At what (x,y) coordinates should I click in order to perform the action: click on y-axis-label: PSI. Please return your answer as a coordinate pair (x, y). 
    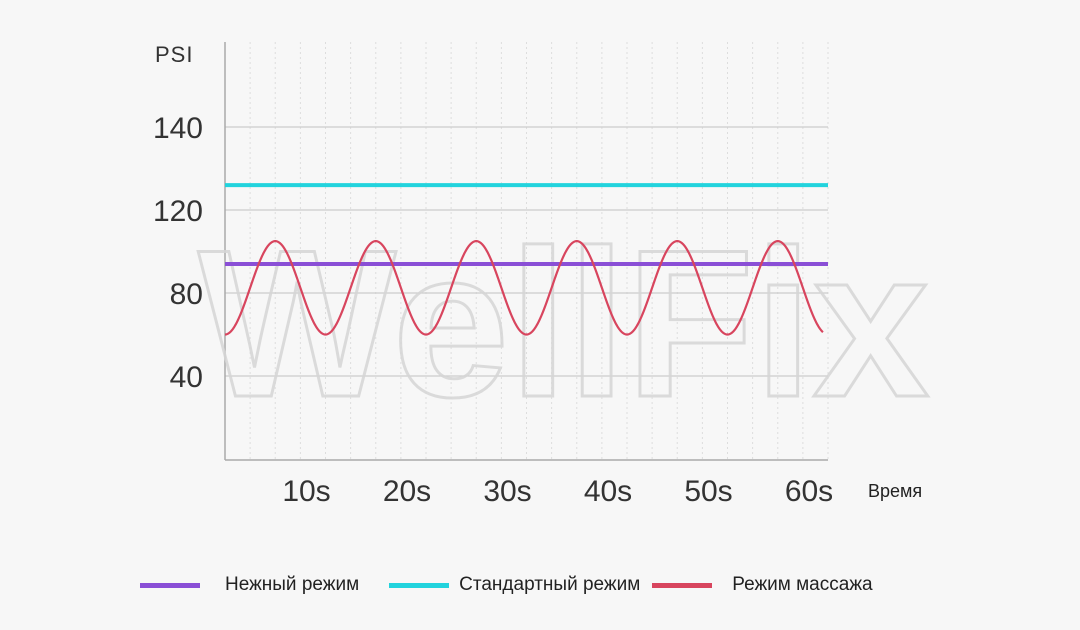
    Looking at the image, I should click on (174, 54).